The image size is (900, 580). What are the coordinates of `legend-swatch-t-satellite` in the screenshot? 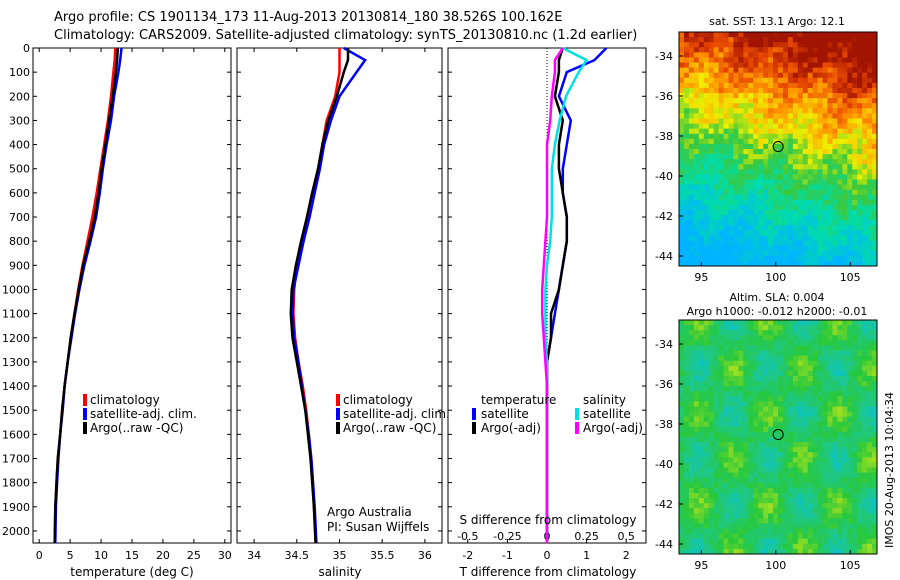 It's located at (474, 414).